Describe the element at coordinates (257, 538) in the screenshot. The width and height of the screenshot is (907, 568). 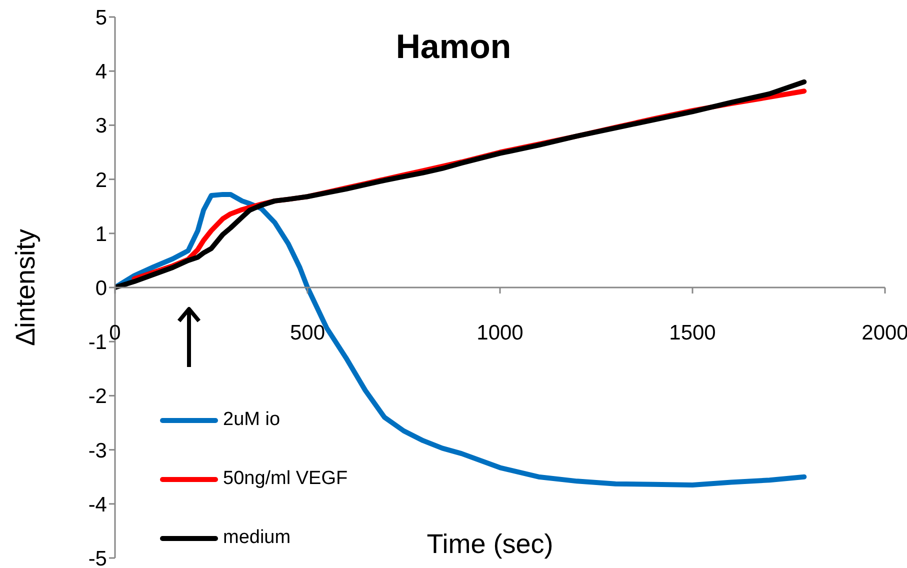
I see `legend-label: medium` at that location.